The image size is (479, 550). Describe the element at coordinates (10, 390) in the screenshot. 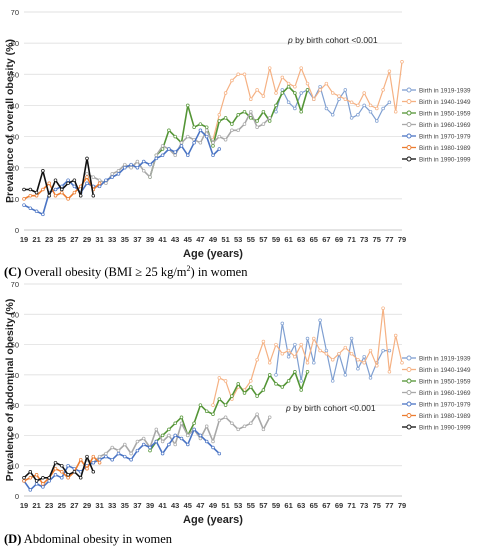

I see `y-axis-label: Prevalence of abdominal obesity (%)` at that location.